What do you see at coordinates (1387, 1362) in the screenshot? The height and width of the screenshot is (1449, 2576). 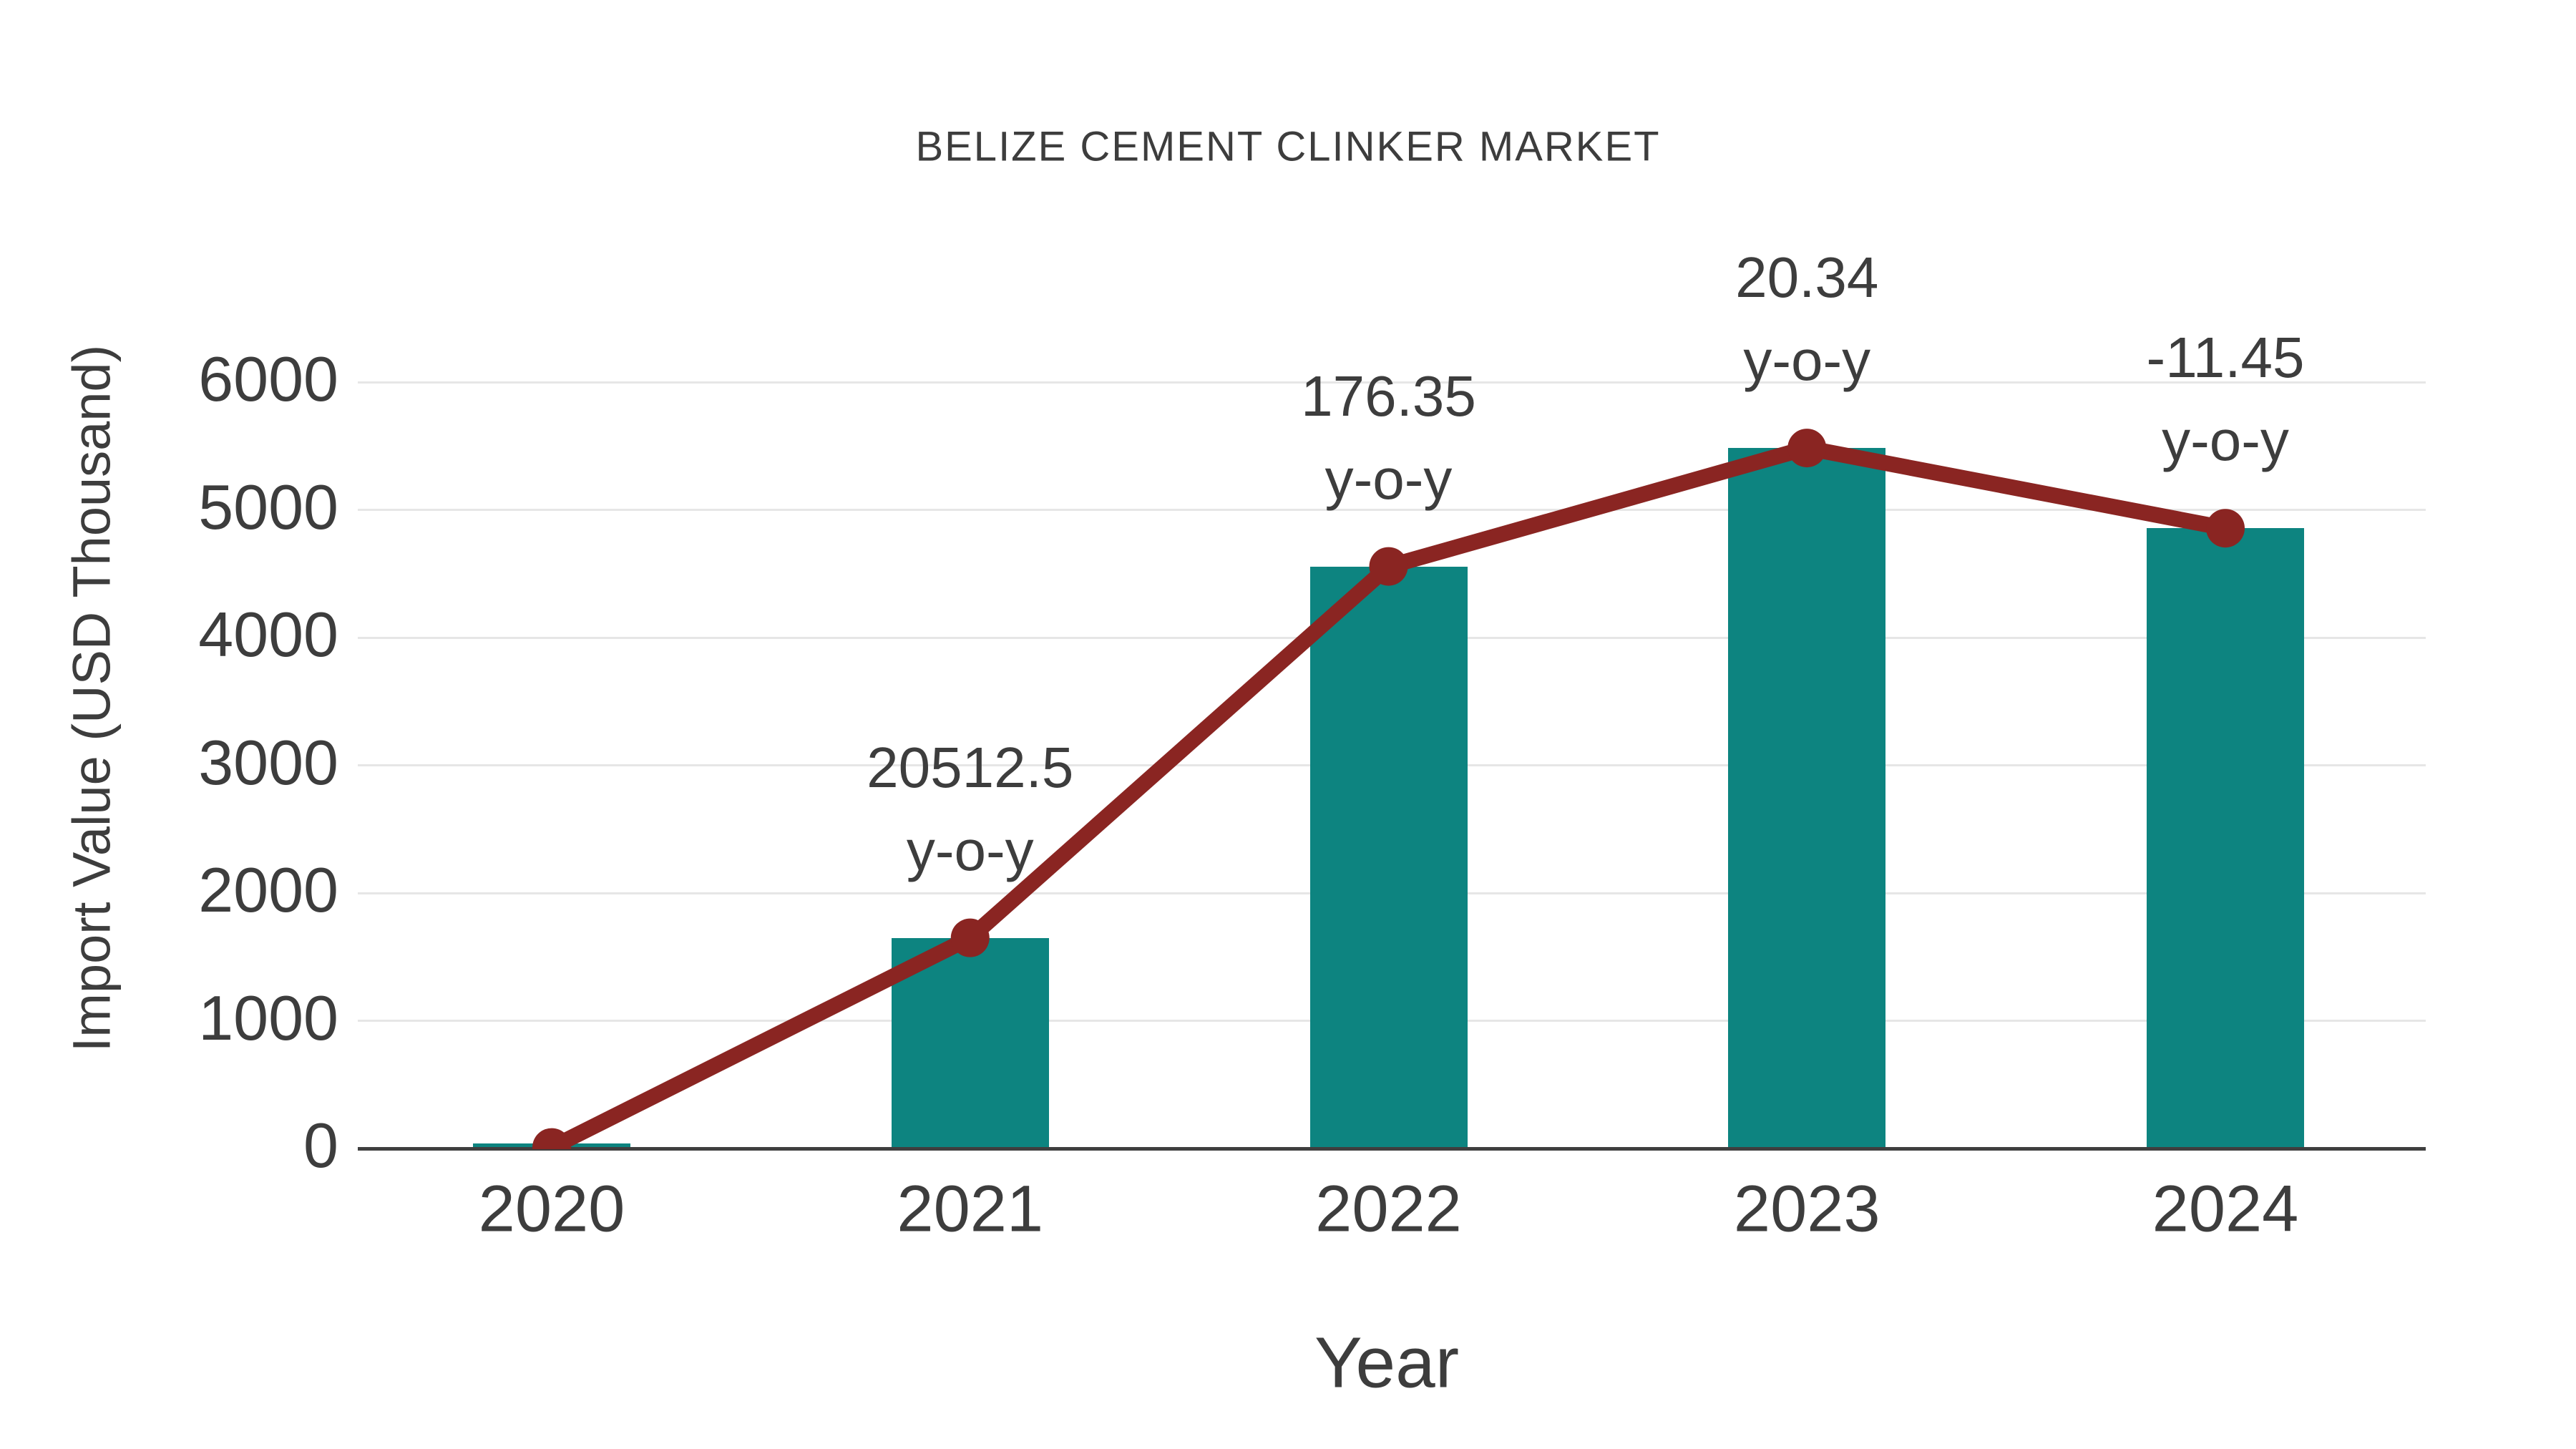 I see `x-axis-title: Year` at bounding box center [1387, 1362].